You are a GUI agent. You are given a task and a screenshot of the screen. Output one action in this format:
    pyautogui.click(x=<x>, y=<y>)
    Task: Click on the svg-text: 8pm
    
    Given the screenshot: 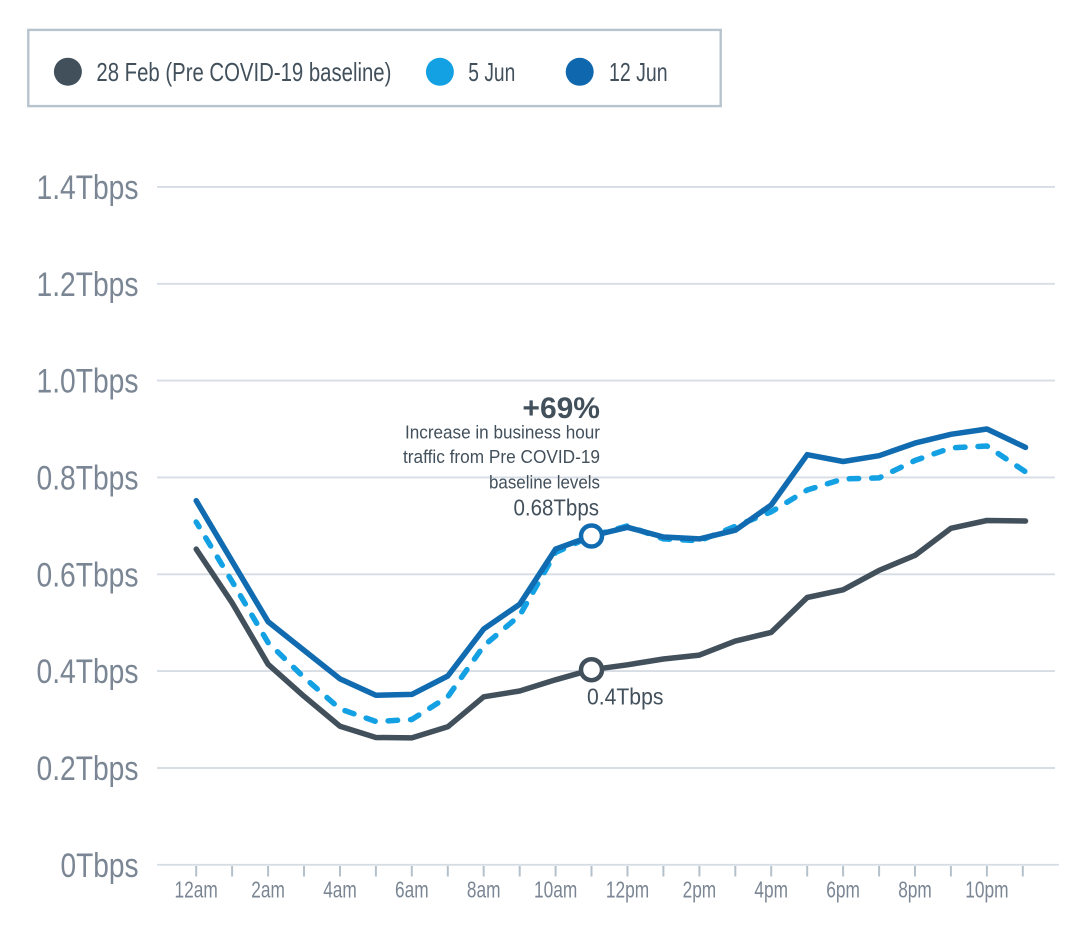 What is the action you would take?
    pyautogui.click(x=915, y=890)
    